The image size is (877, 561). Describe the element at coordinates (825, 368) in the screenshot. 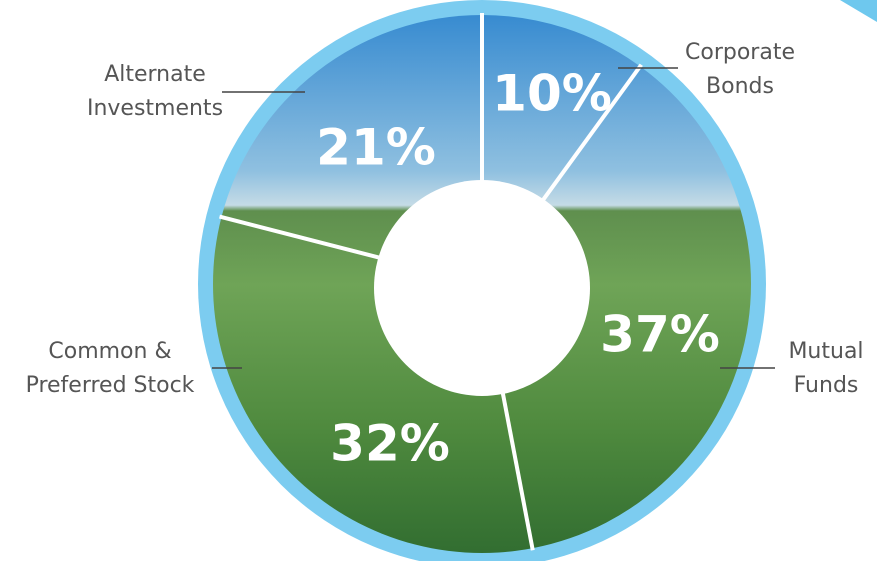

I see `category-label: Mutual Funds` at that location.